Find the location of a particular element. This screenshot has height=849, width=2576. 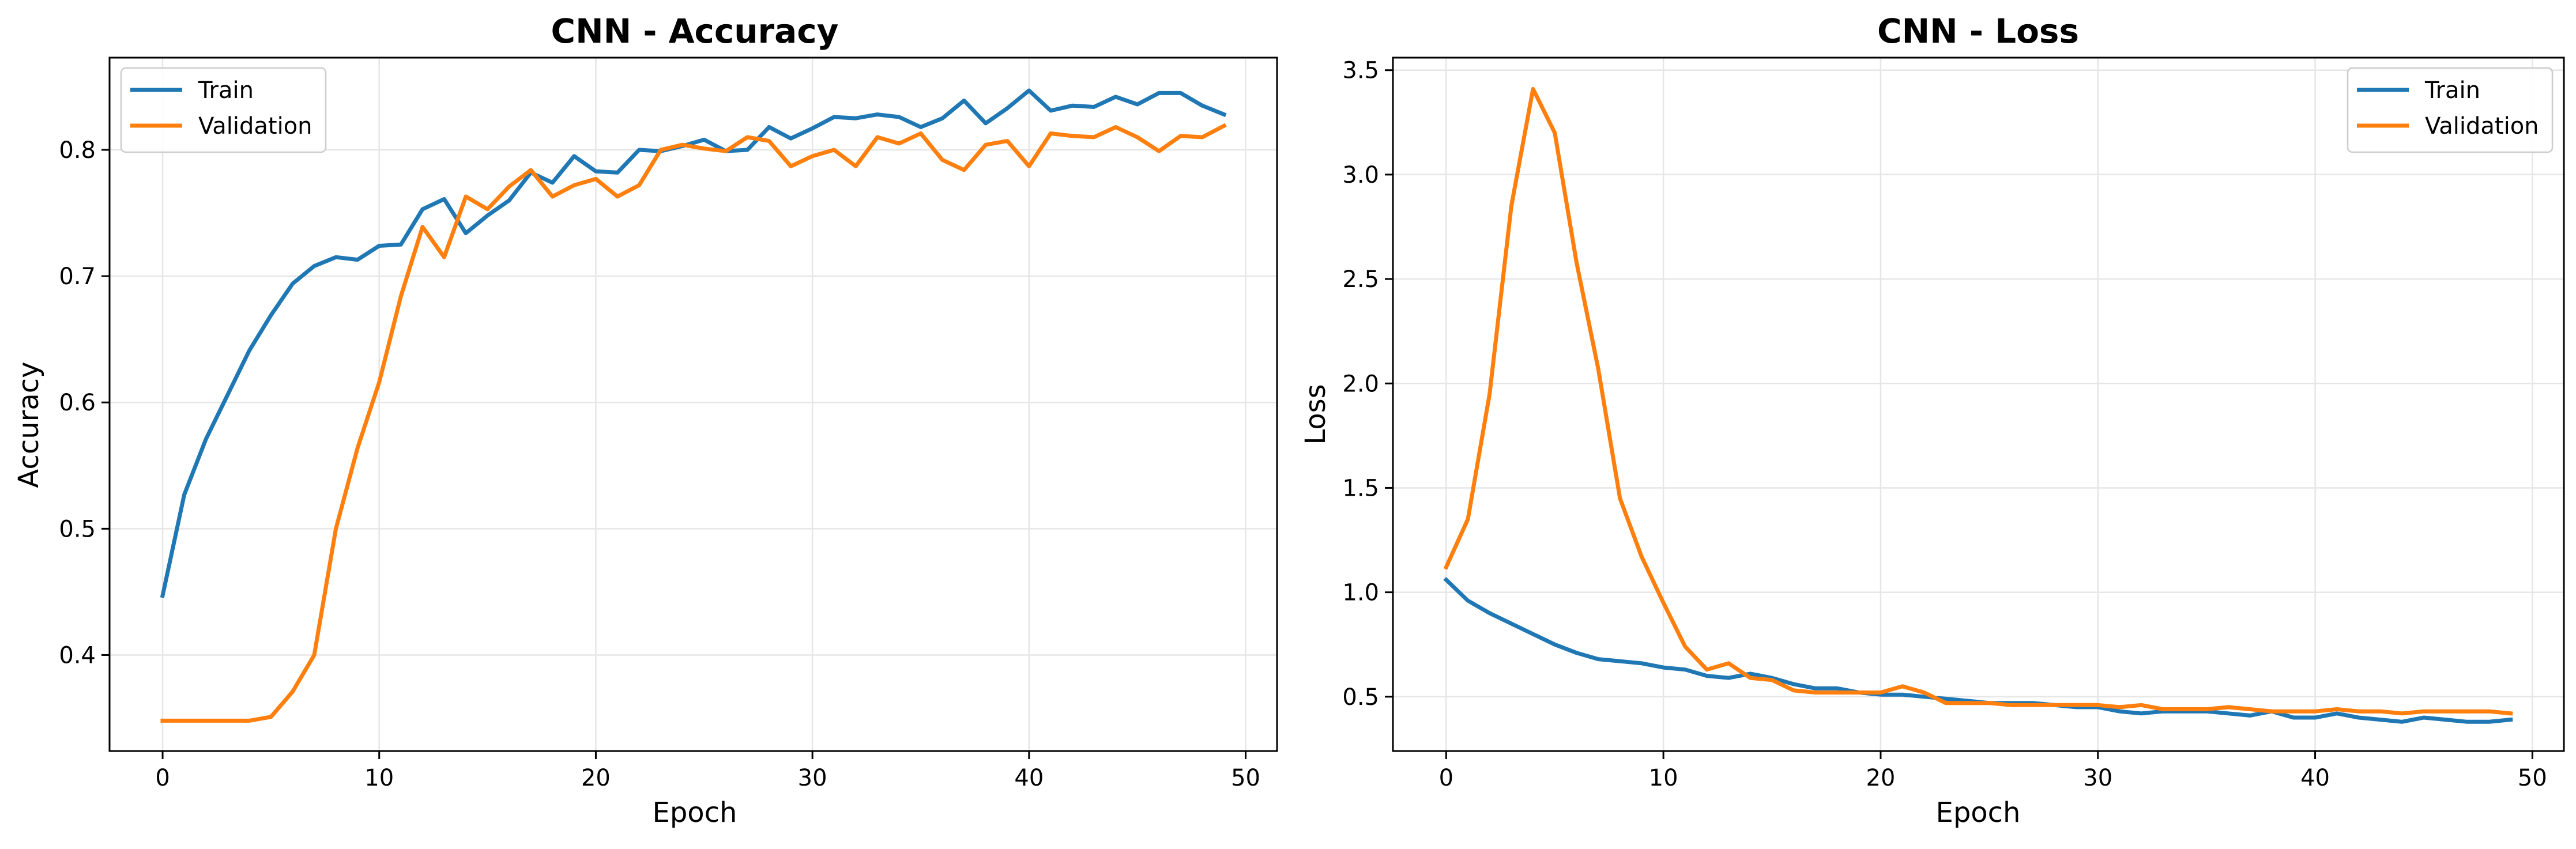

y-tick-label: 0.4 is located at coordinates (77, 655).